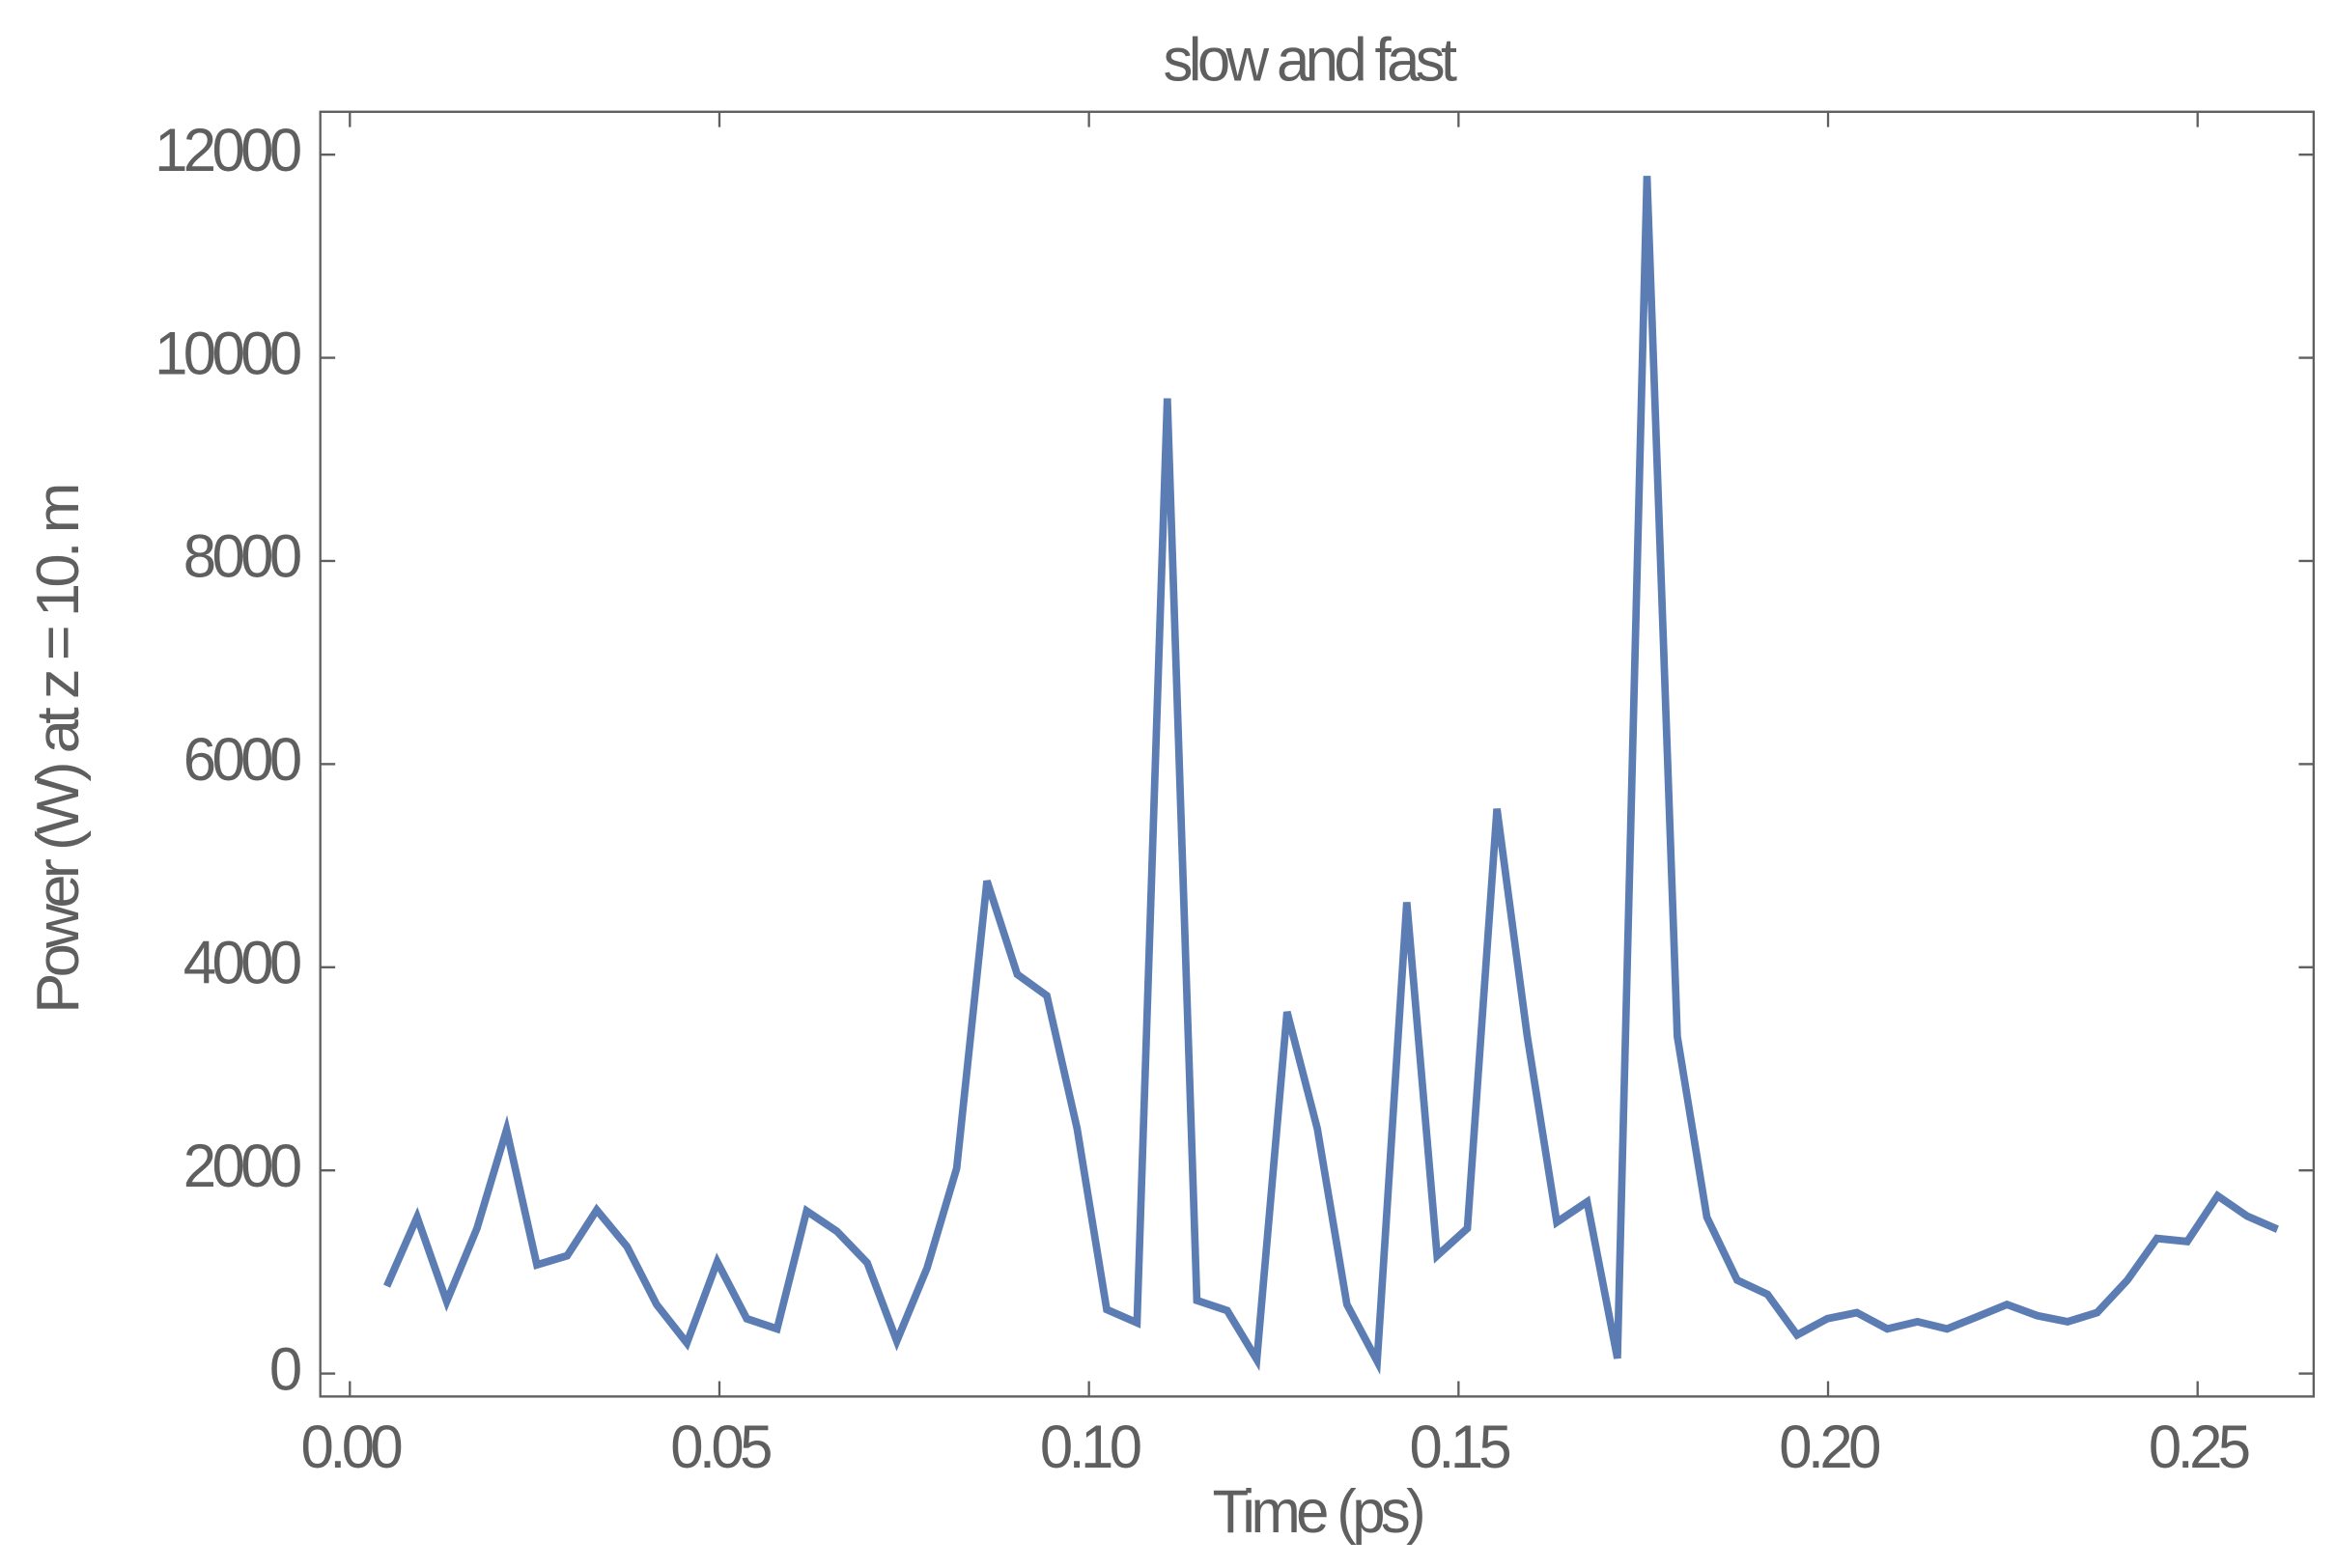 This screenshot has height=1568, width=2336. I want to click on x-tick-label: 0.15, so click(1460, 1447).